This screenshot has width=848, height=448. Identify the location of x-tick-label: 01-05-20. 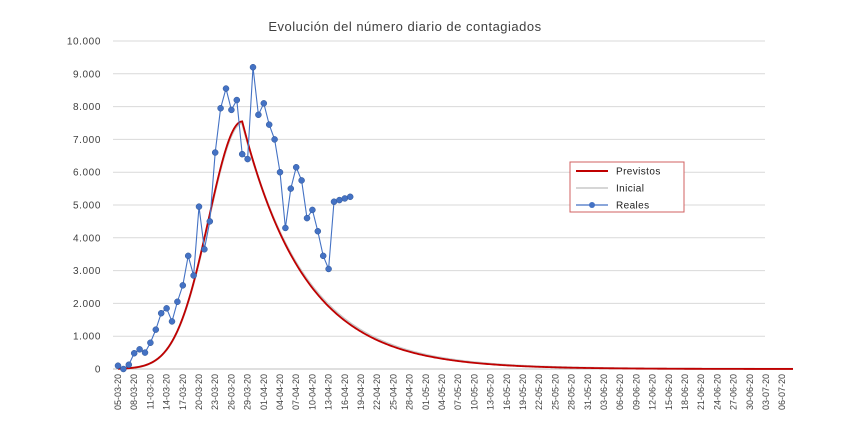
(426, 392).